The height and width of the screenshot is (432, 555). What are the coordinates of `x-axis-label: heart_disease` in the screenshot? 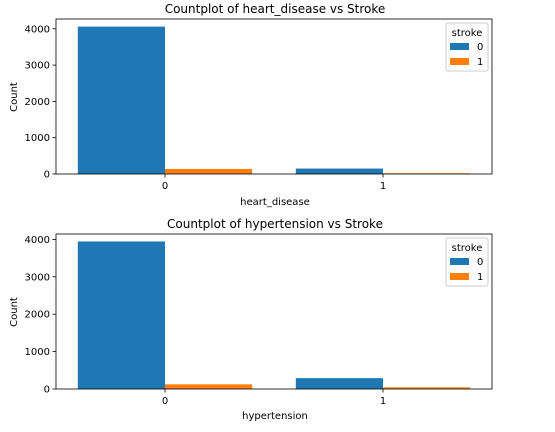 It's located at (275, 202).